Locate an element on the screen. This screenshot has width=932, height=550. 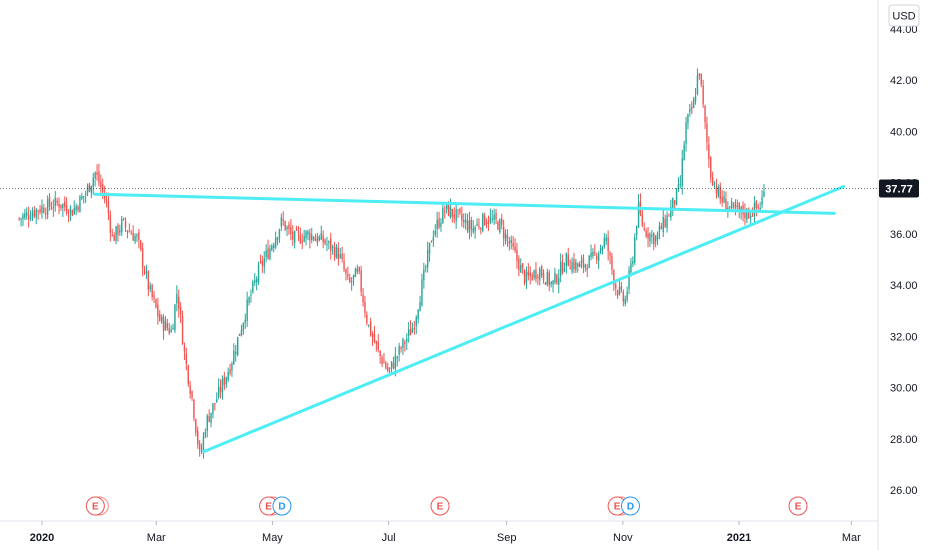
svg-text: D is located at coordinates (281, 507).